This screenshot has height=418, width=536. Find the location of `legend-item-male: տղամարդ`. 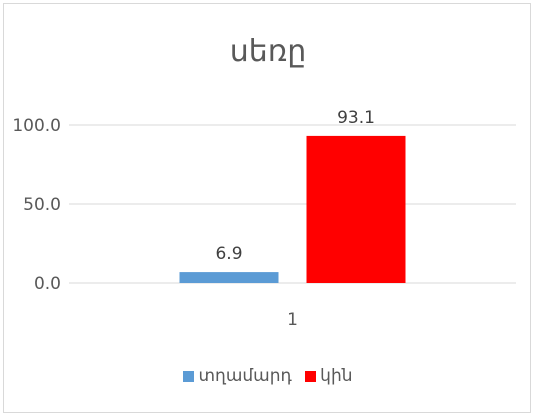

legend-item-male: տղամարդ is located at coordinates (237, 376).